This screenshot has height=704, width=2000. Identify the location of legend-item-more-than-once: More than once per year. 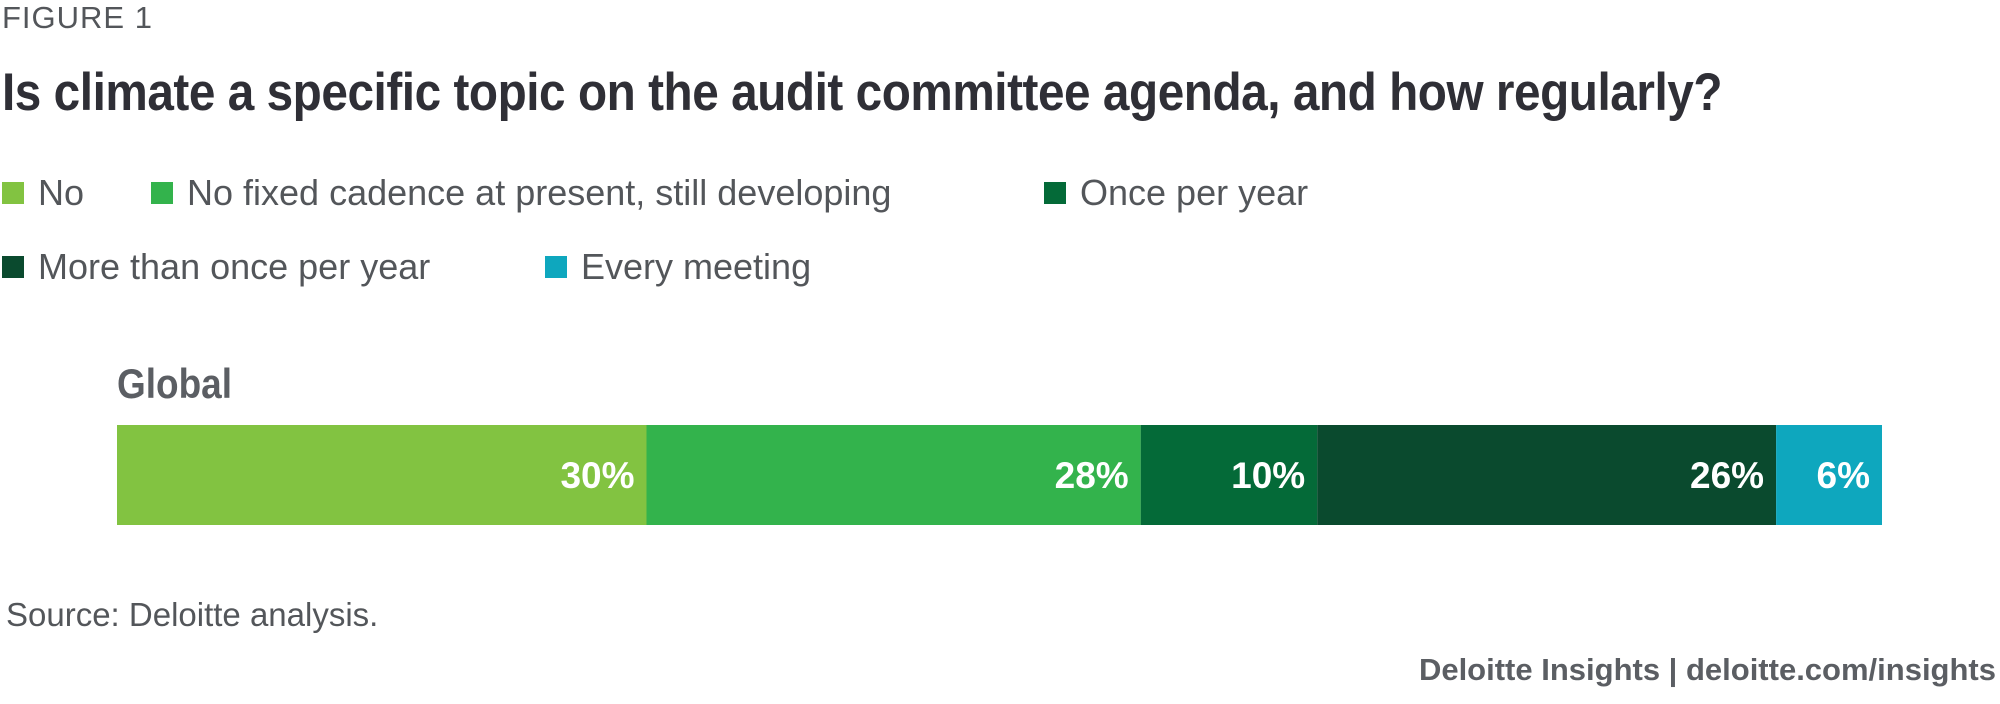
(216, 267).